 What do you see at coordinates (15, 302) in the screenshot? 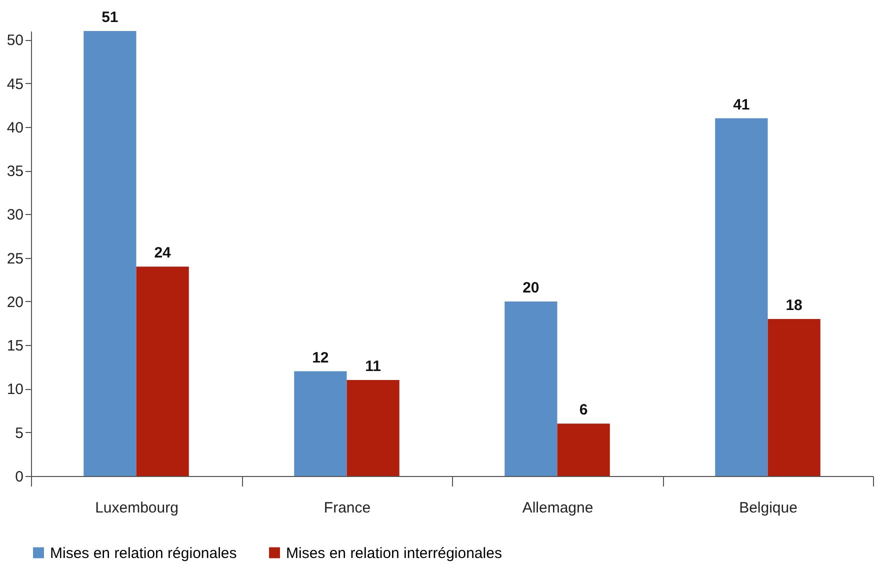
I see `y-tick-label: 20` at bounding box center [15, 302].